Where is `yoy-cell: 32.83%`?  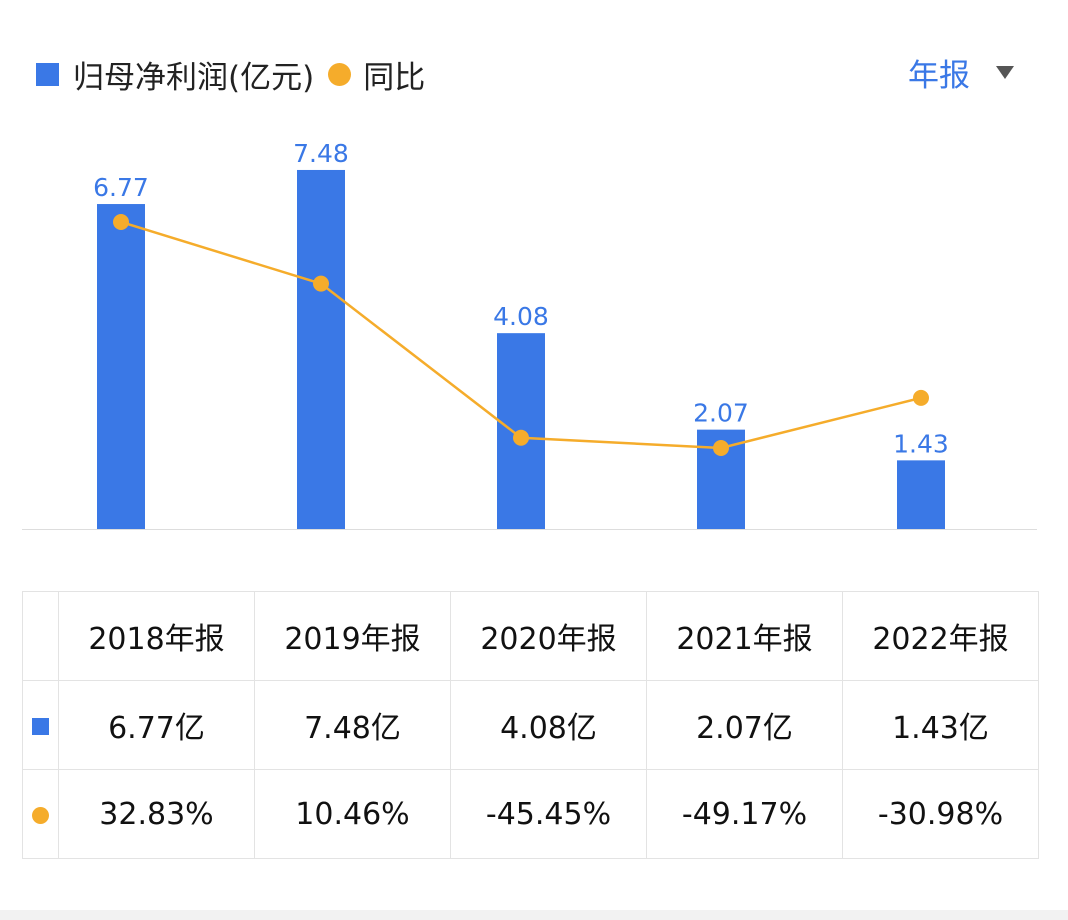
yoy-cell: 32.83% is located at coordinates (156, 814).